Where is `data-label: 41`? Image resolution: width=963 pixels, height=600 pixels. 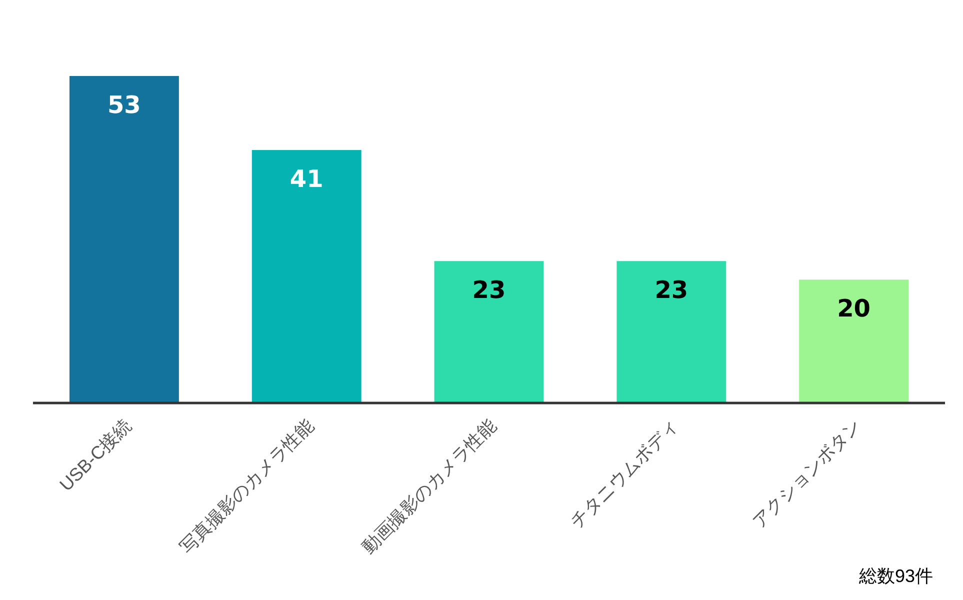 data-label: 41 is located at coordinates (307, 179).